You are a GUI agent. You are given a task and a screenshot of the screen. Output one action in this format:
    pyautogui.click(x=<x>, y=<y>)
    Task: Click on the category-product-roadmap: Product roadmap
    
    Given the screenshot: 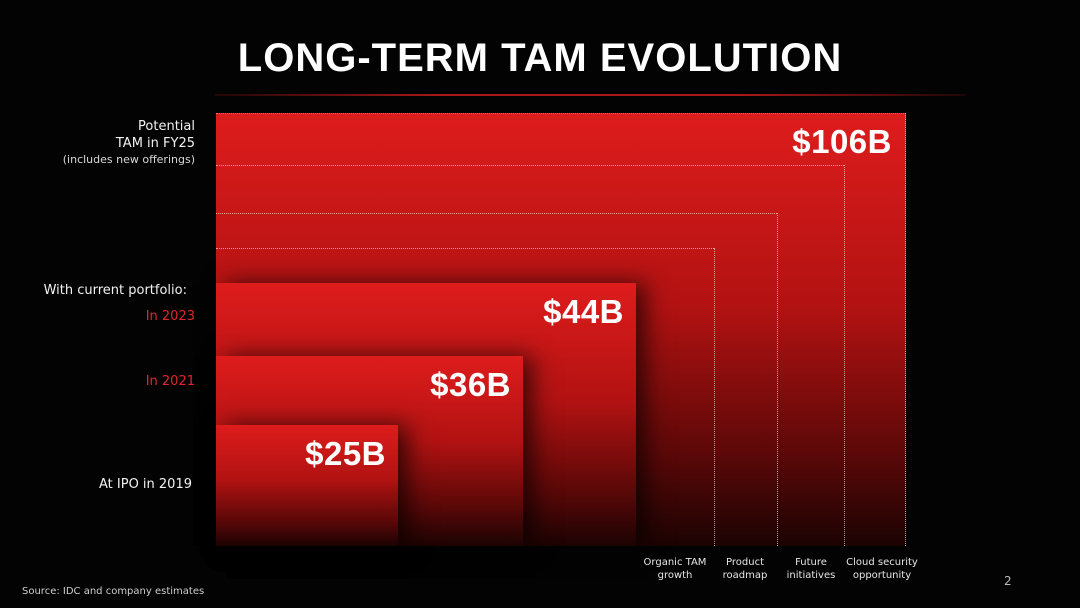 What is the action you would take?
    pyautogui.click(x=745, y=569)
    